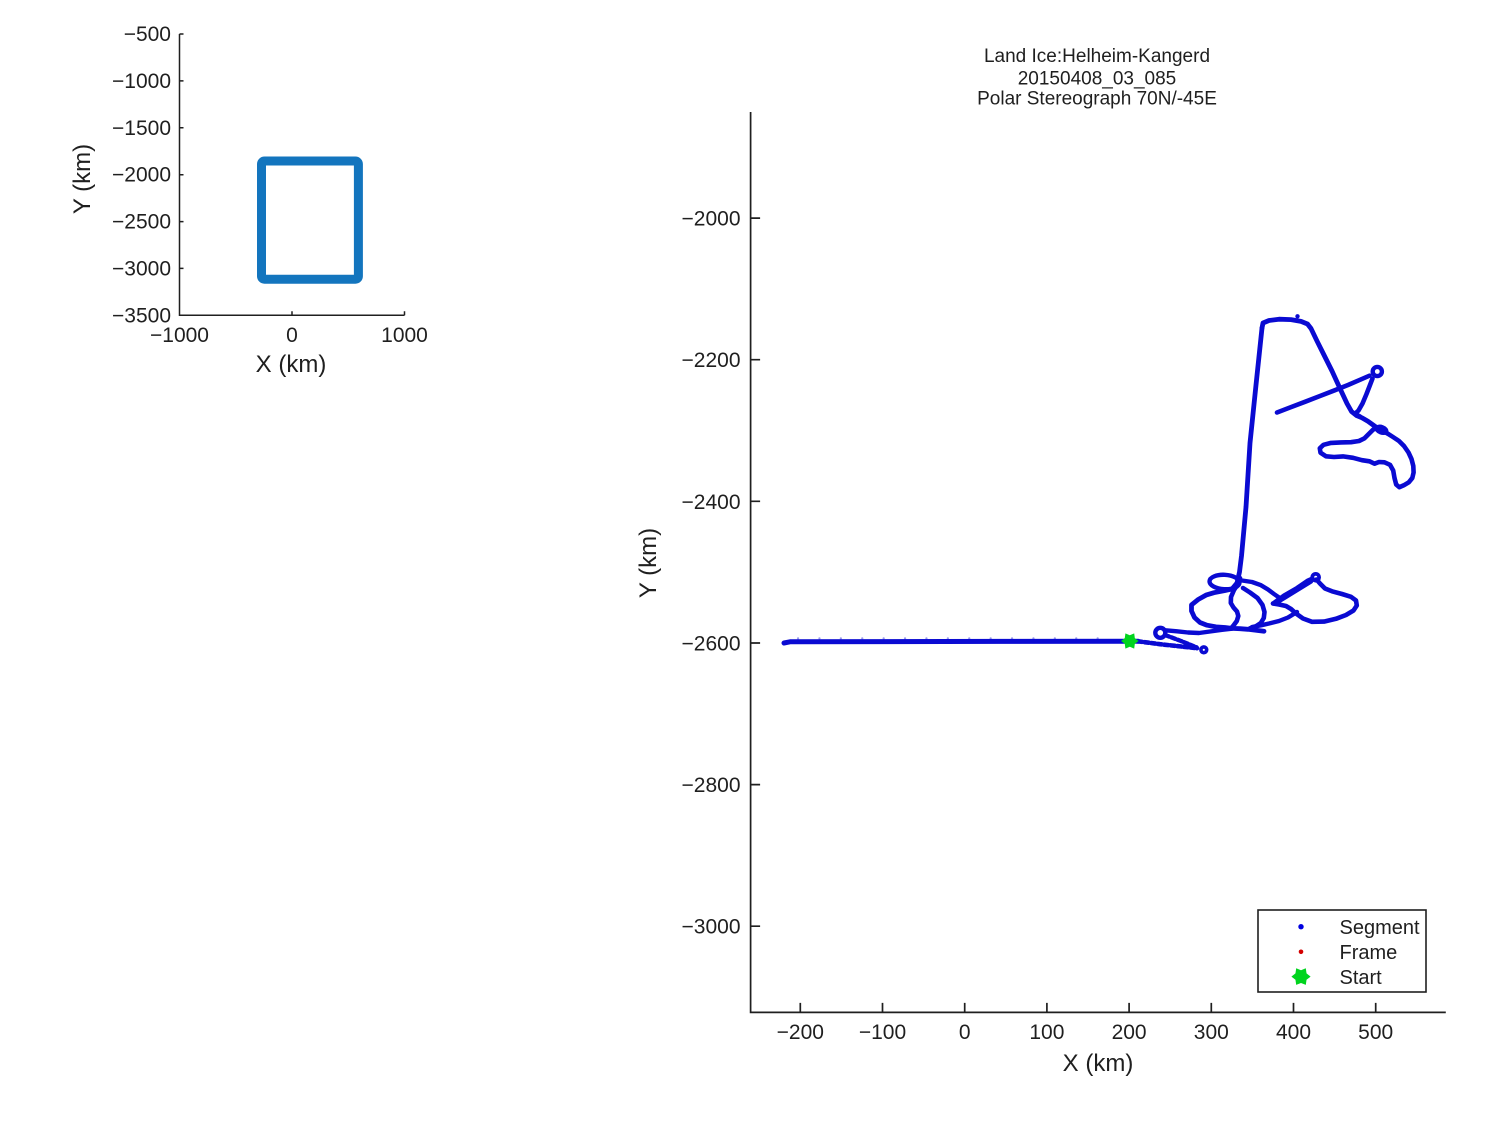  Describe the element at coordinates (882, 1032) in the screenshot. I see `svg-text: −100` at that location.